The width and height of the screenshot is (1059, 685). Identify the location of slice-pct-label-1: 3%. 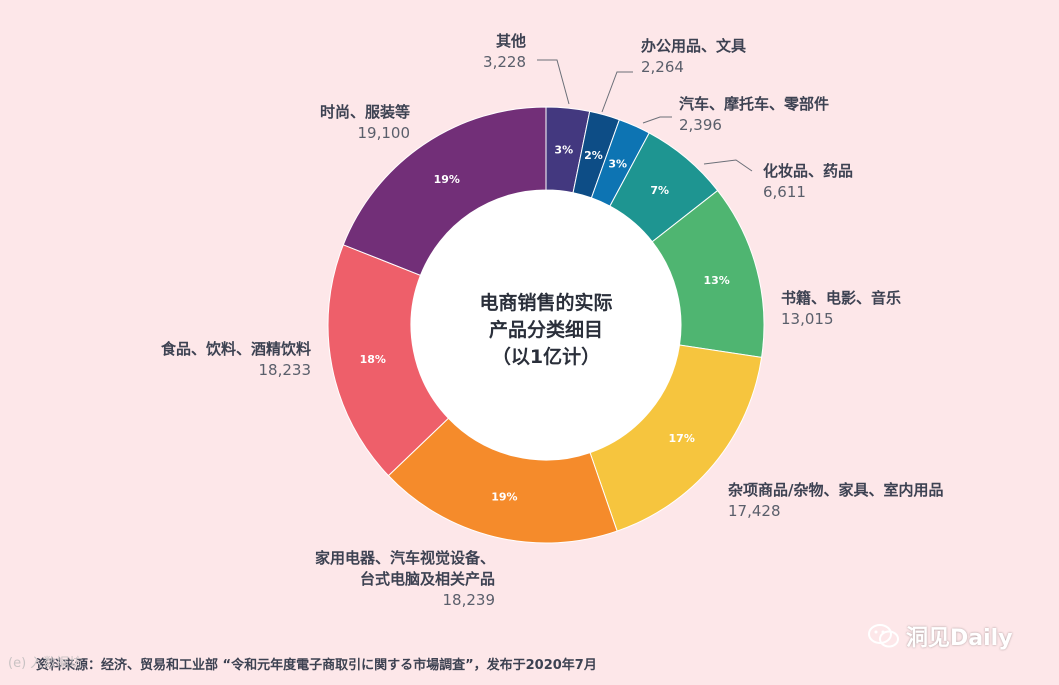
(563, 149).